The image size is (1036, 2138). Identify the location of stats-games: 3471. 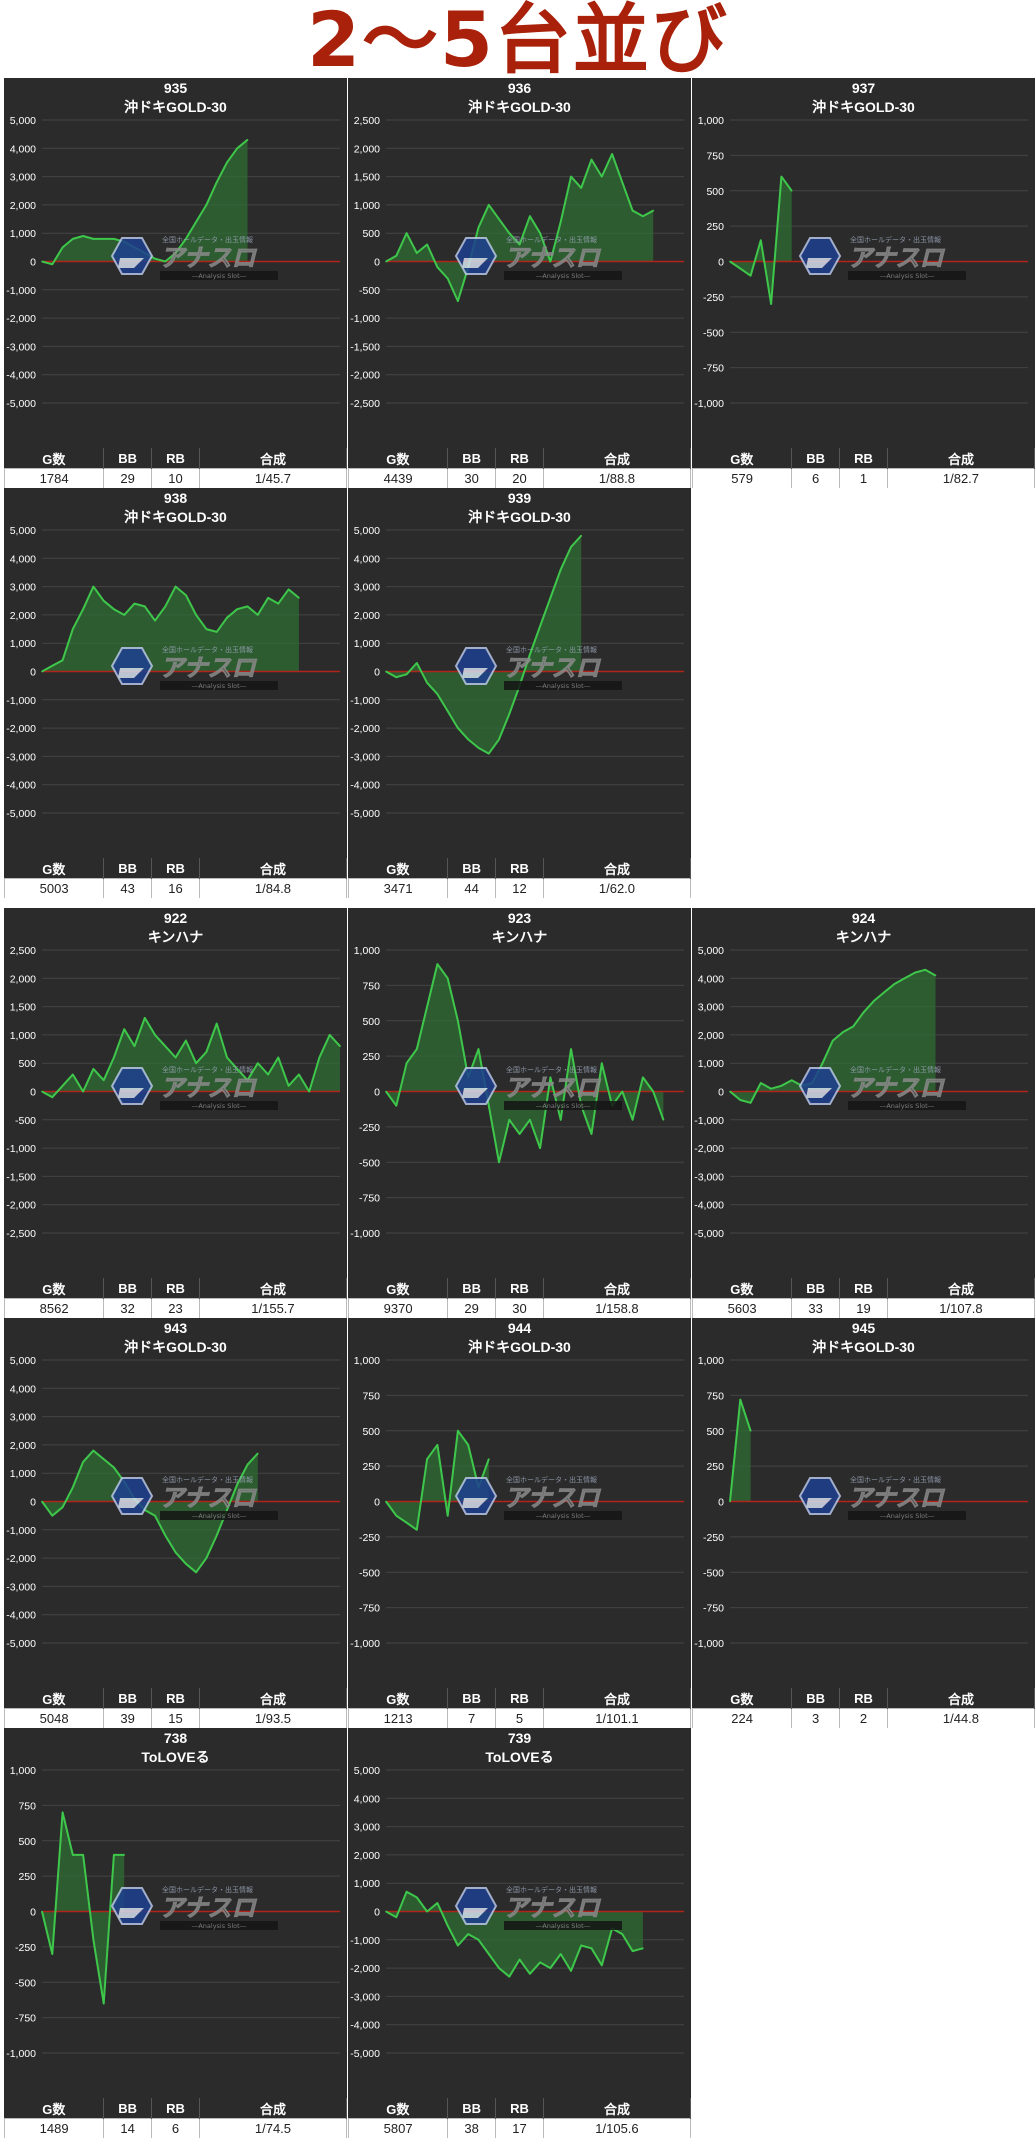
(398, 888).